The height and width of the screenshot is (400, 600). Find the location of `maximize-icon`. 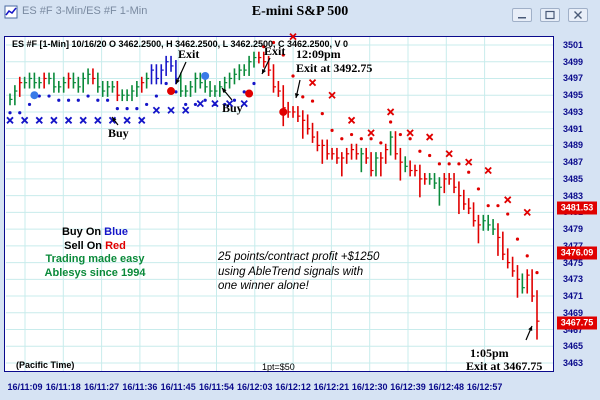

maximize-icon is located at coordinates (550, 15).